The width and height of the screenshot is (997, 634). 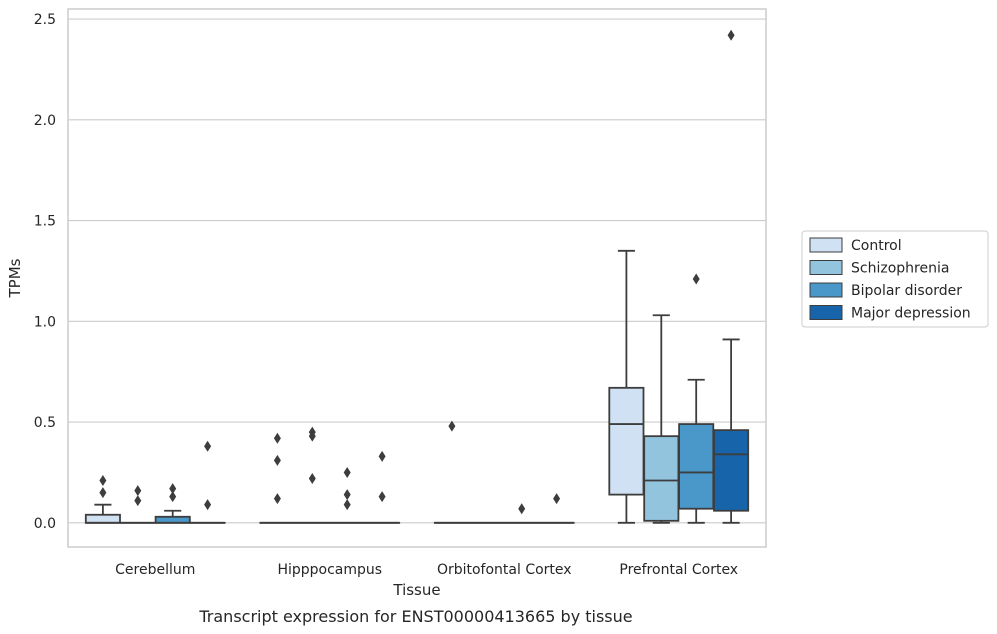 What do you see at coordinates (911, 314) in the screenshot?
I see `legend-label: Major depression` at bounding box center [911, 314].